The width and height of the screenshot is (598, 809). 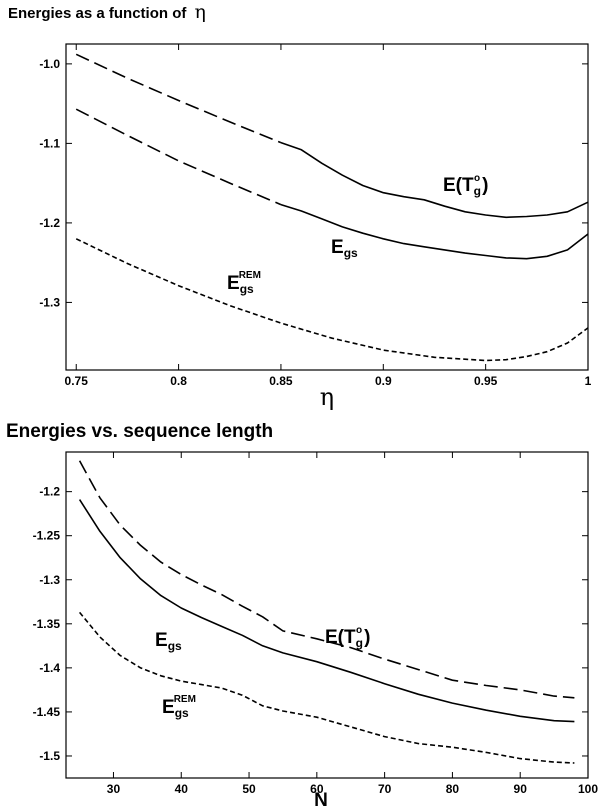 I want to click on chart-eta-label-e-tg: E(Tgo), so click(x=465, y=185).